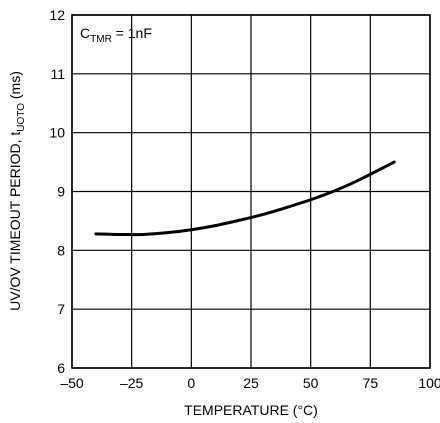 This screenshot has width=440, height=423. What do you see at coordinates (191, 383) in the screenshot?
I see `x-tick-label-2: 0` at bounding box center [191, 383].